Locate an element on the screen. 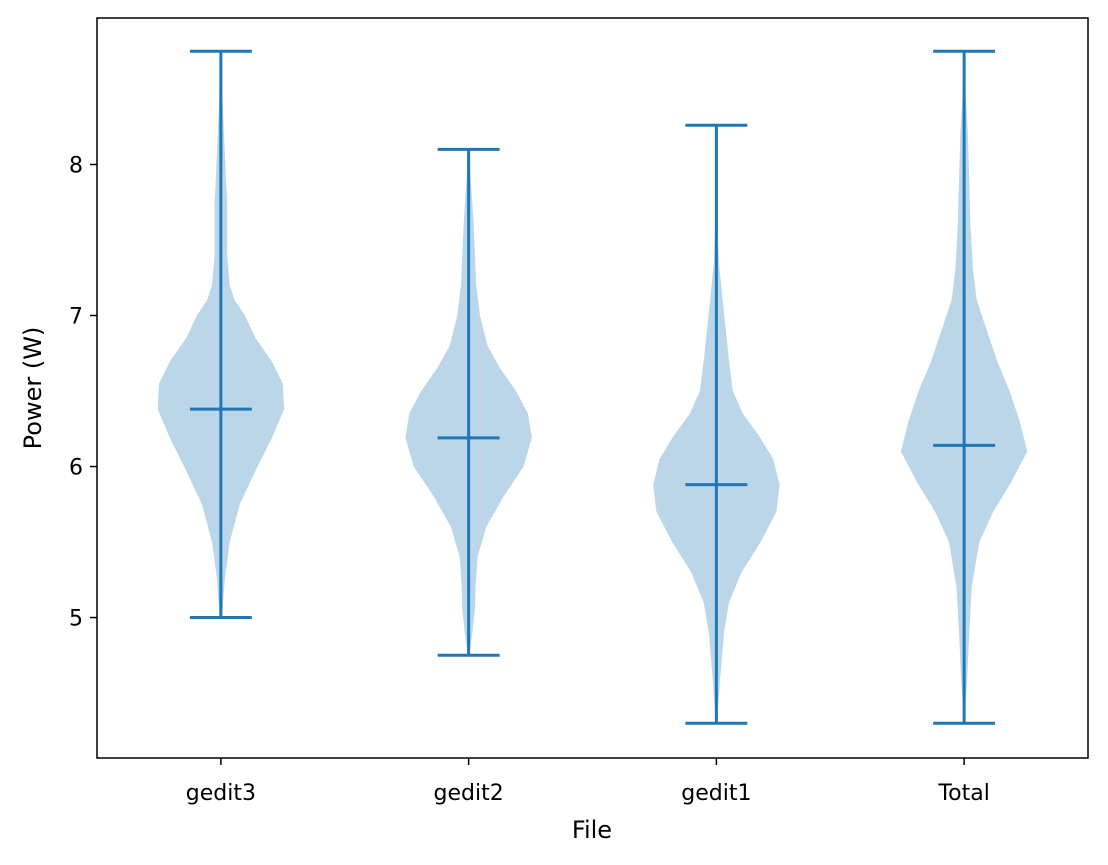  y-tick-label: 8 is located at coordinates (76, 165).